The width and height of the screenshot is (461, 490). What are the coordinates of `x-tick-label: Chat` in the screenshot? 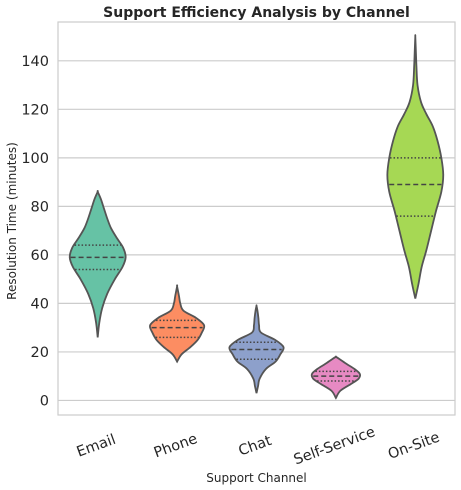 It's located at (255, 446).